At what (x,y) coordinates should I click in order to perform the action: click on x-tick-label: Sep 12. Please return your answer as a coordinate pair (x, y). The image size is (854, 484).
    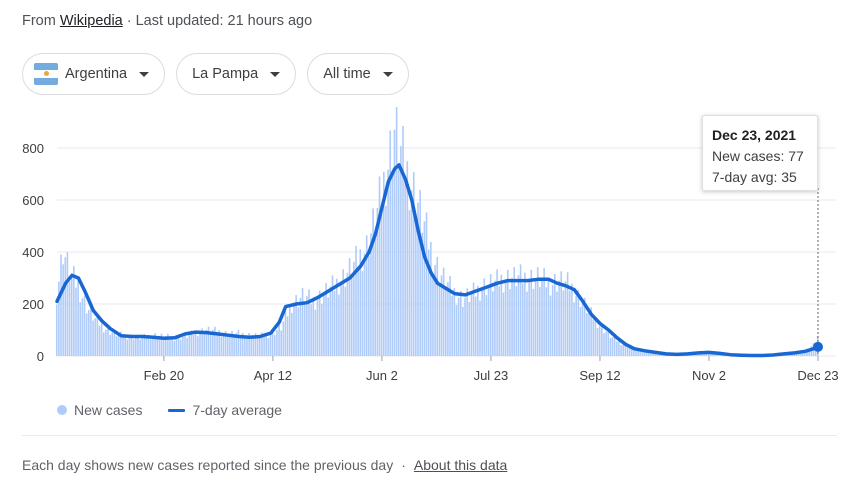
    Looking at the image, I should click on (599, 375).